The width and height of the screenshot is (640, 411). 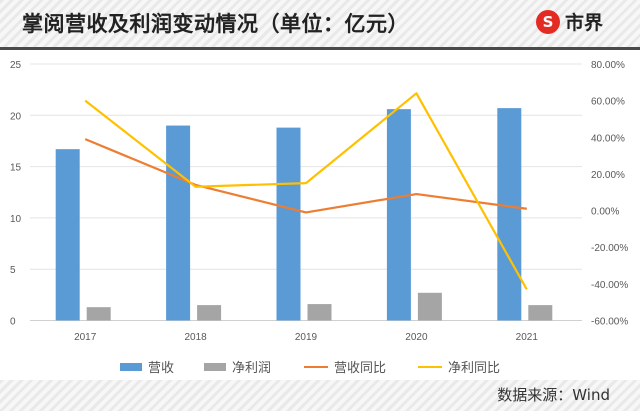 What do you see at coordinates (609, 322) in the screenshot?
I see `right-axis-tick: -60.00%` at bounding box center [609, 322].